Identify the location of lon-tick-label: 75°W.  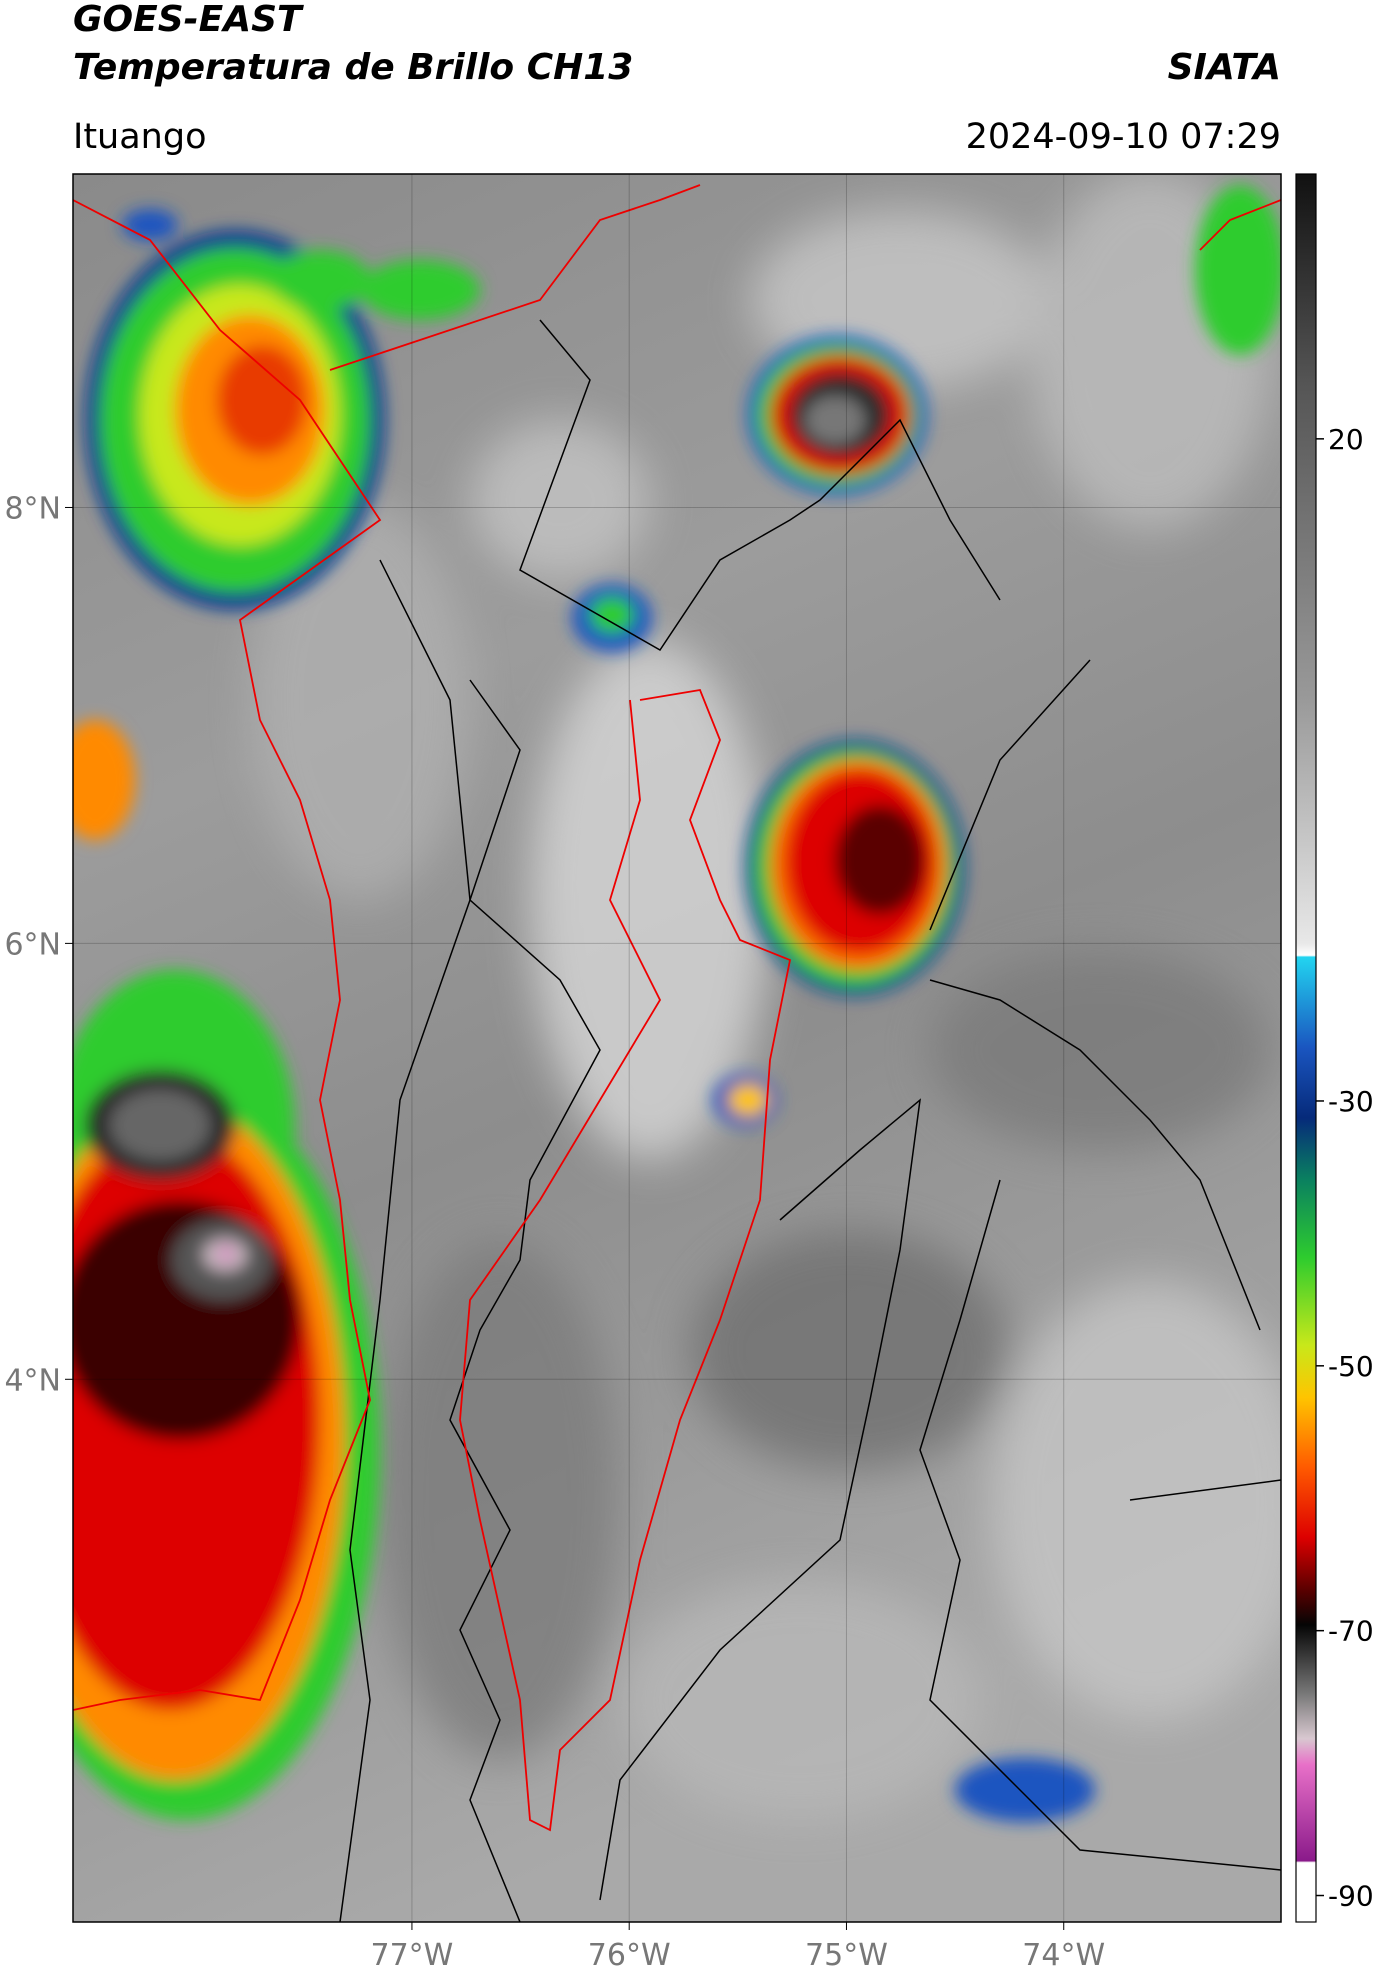
(846, 1955).